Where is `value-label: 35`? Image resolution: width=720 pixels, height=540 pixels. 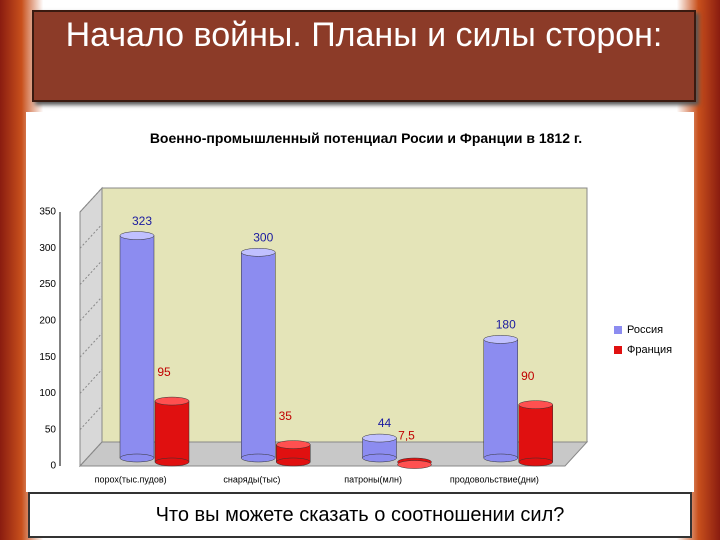 value-label: 35 is located at coordinates (286, 416).